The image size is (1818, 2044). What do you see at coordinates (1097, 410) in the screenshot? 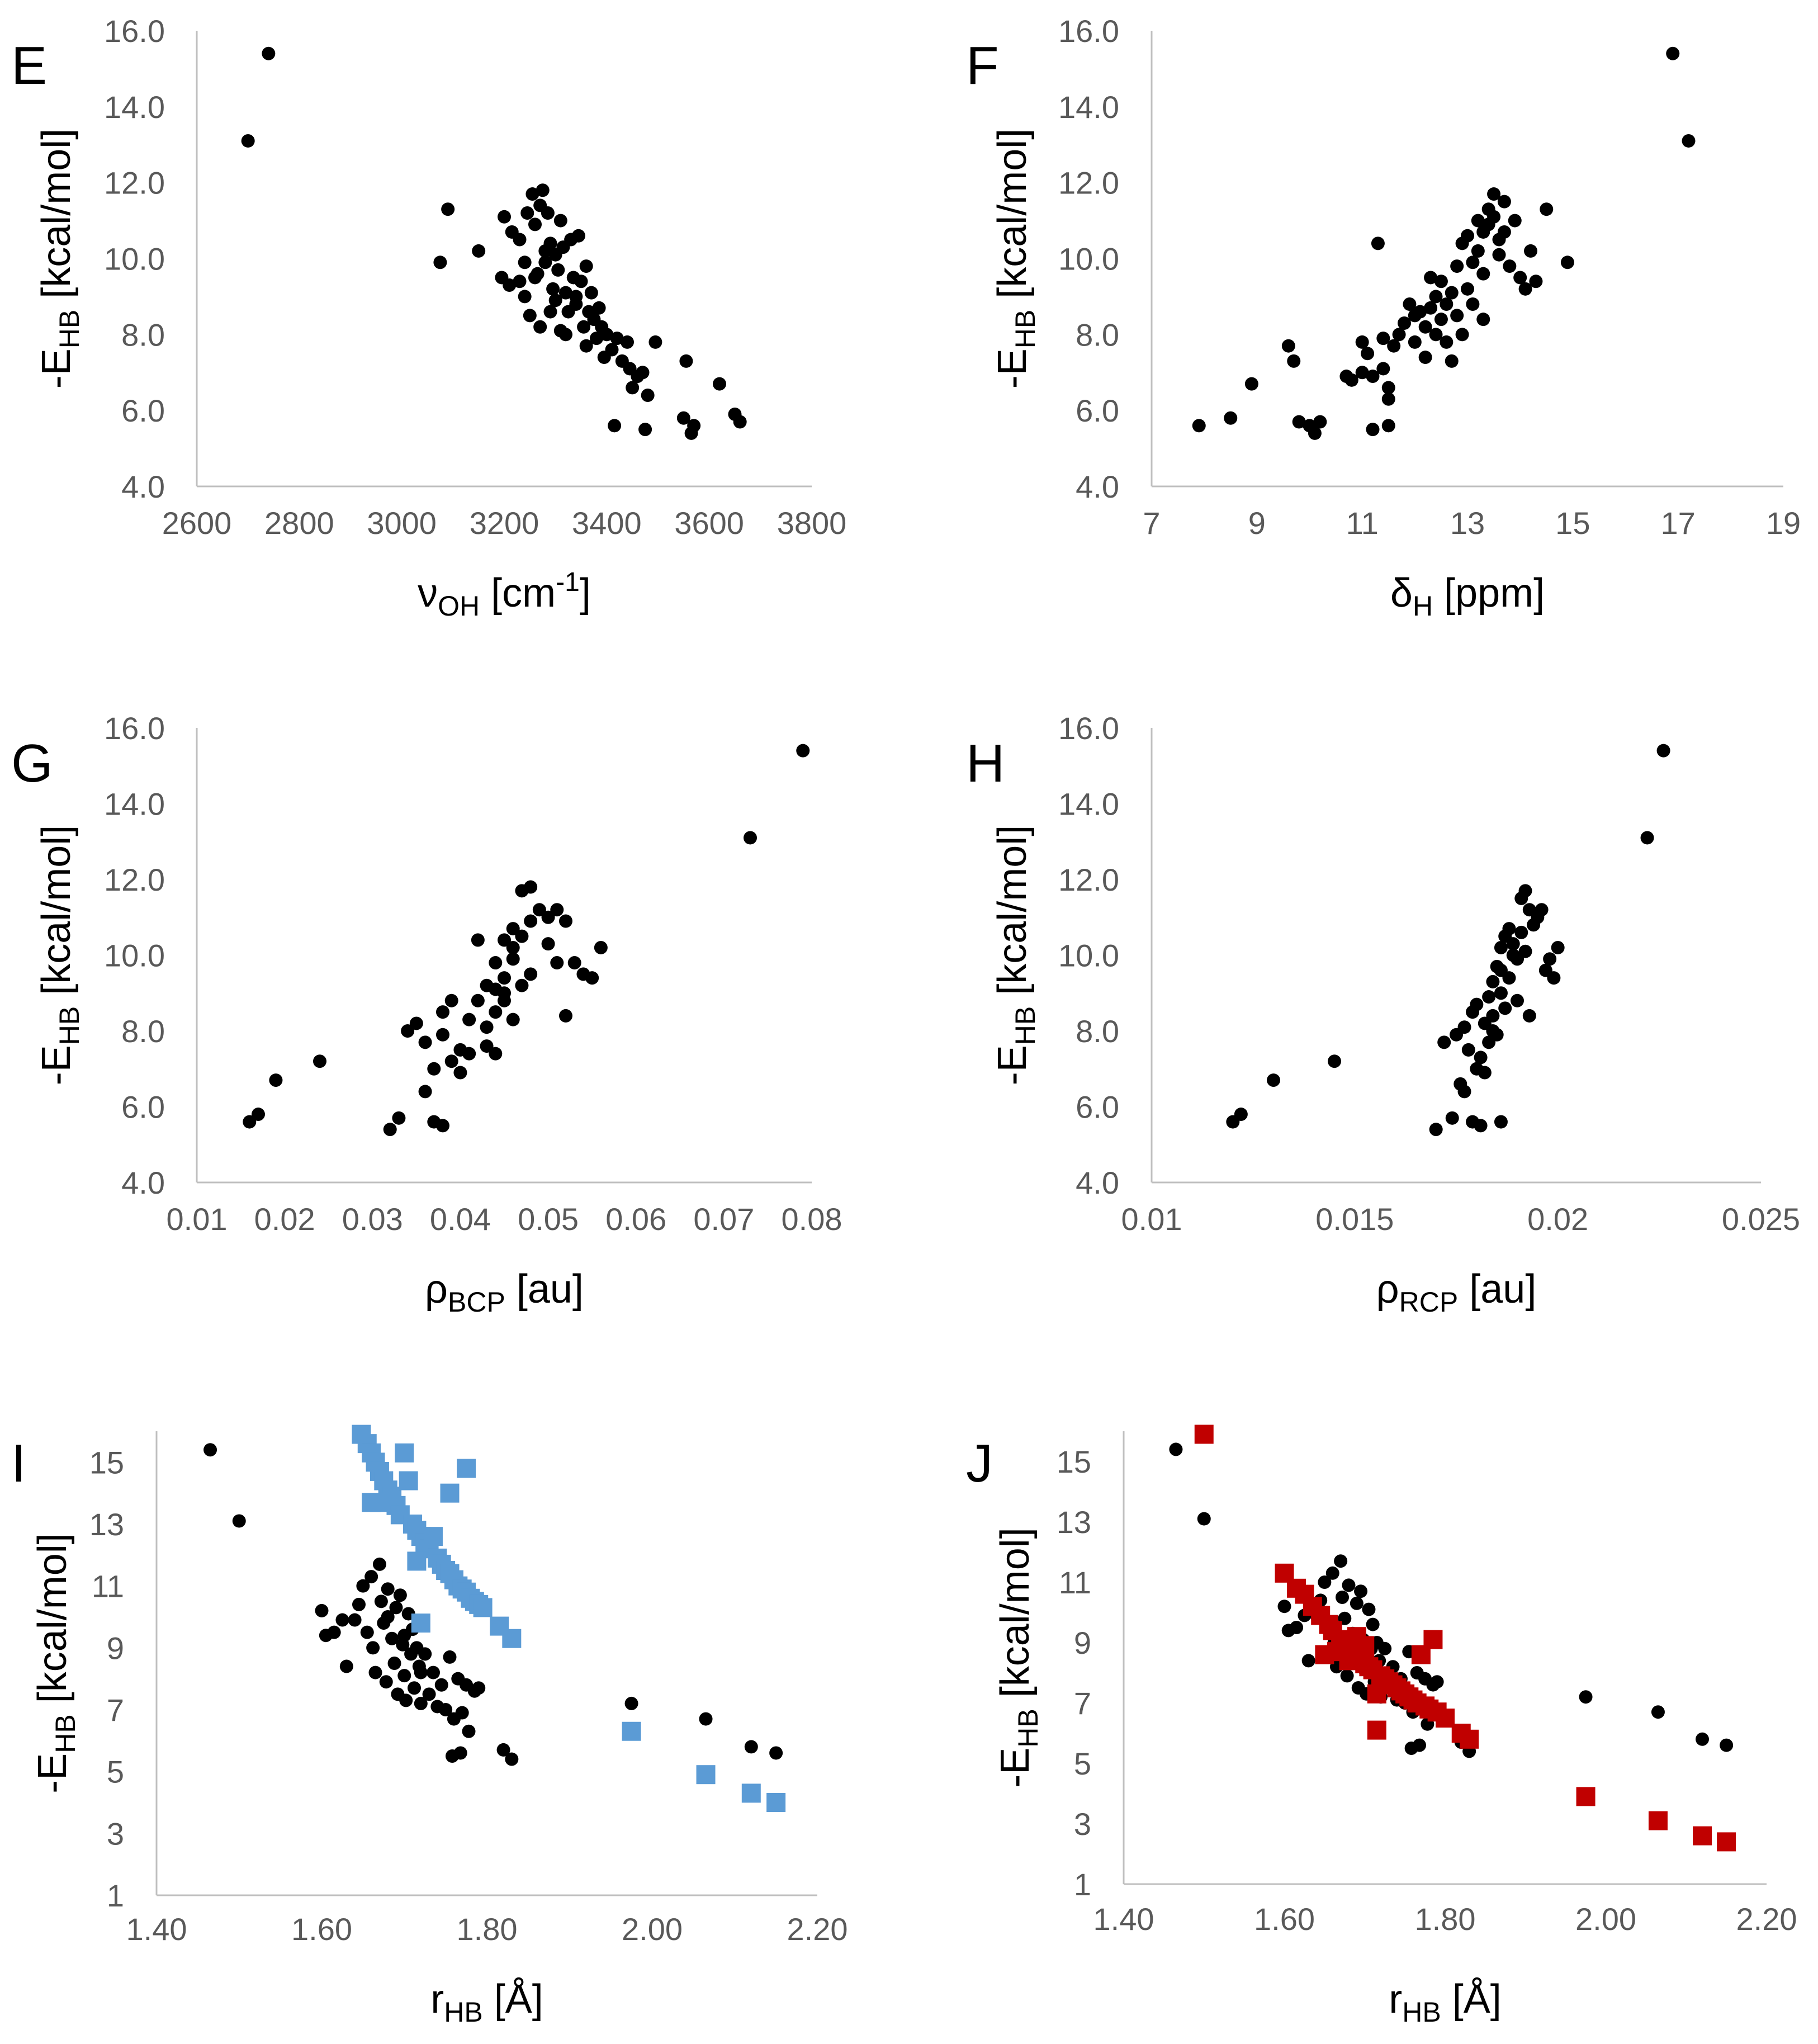
I see `y-tick-label: 6.0` at bounding box center [1097, 410].